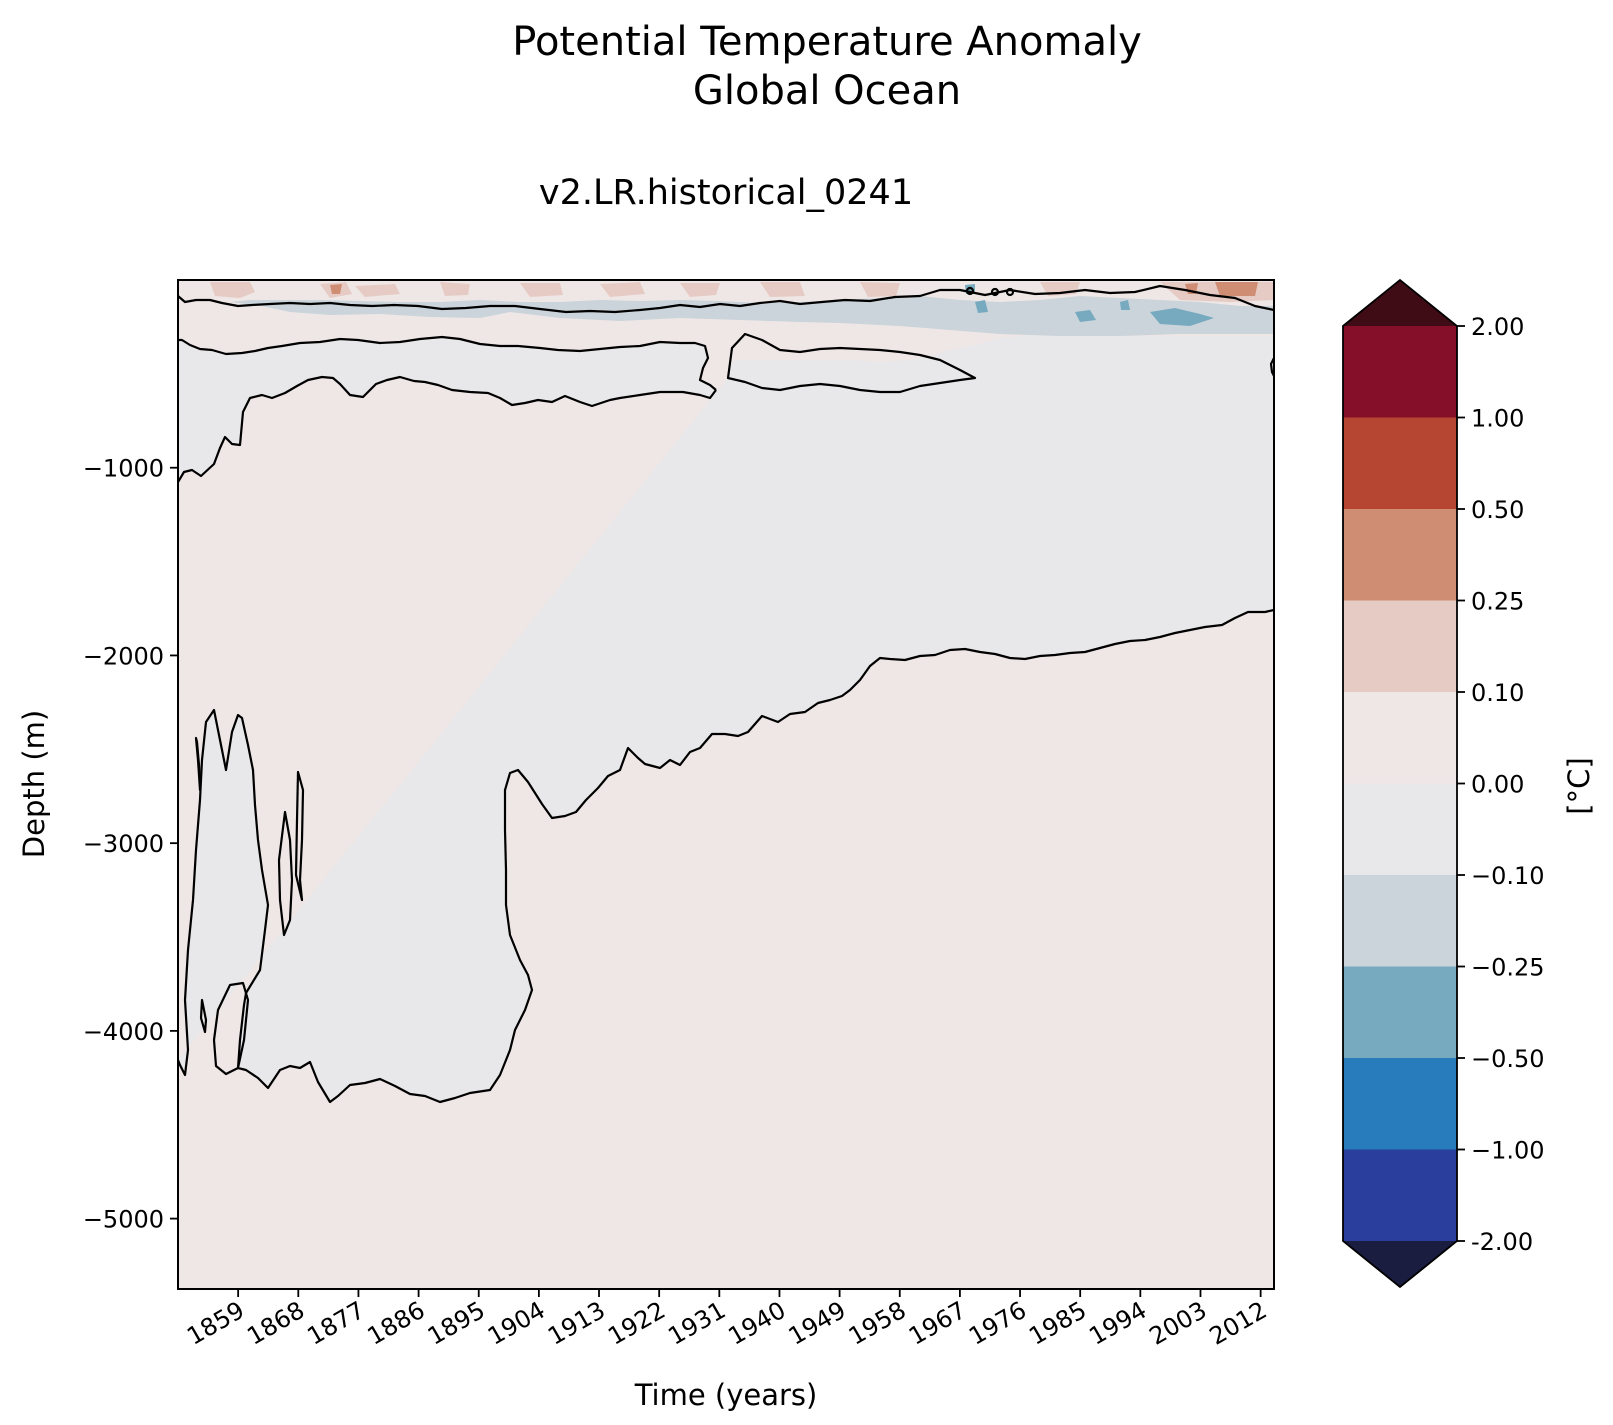 Image resolution: width=1613 pixels, height=1425 pixels. Describe the element at coordinates (757, 1323) in the screenshot. I see `x-tick-label: 1940` at that location.